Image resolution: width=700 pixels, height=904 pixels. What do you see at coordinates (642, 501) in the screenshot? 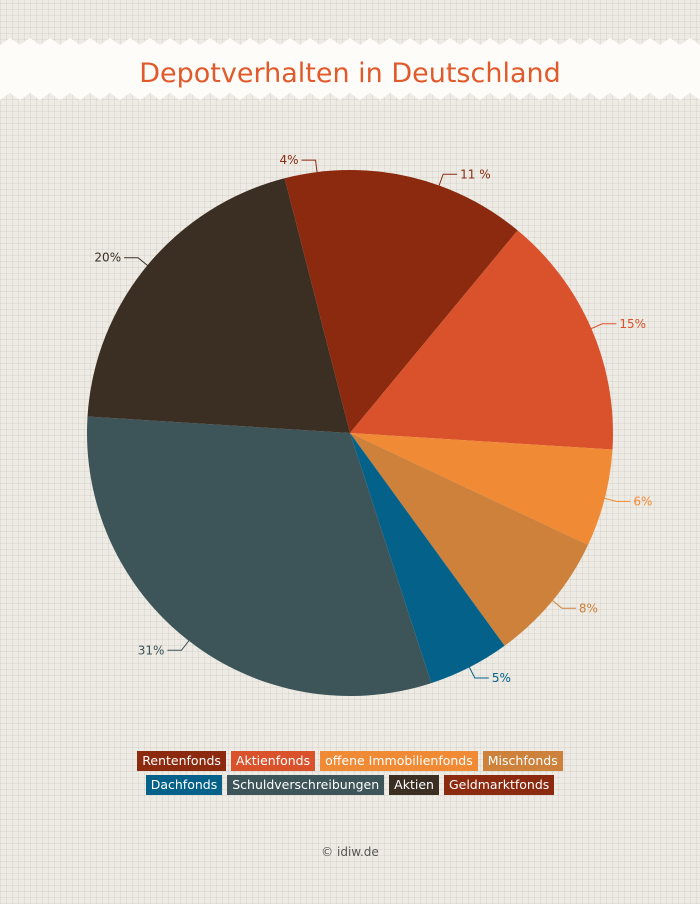
I see `data-label: 6%` at bounding box center [642, 501].